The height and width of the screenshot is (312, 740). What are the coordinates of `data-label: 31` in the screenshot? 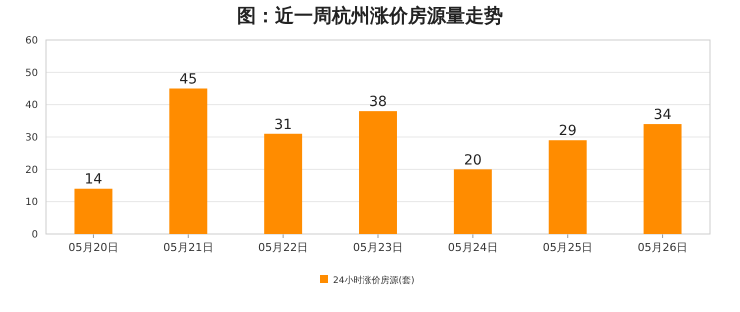 It's located at (283, 124).